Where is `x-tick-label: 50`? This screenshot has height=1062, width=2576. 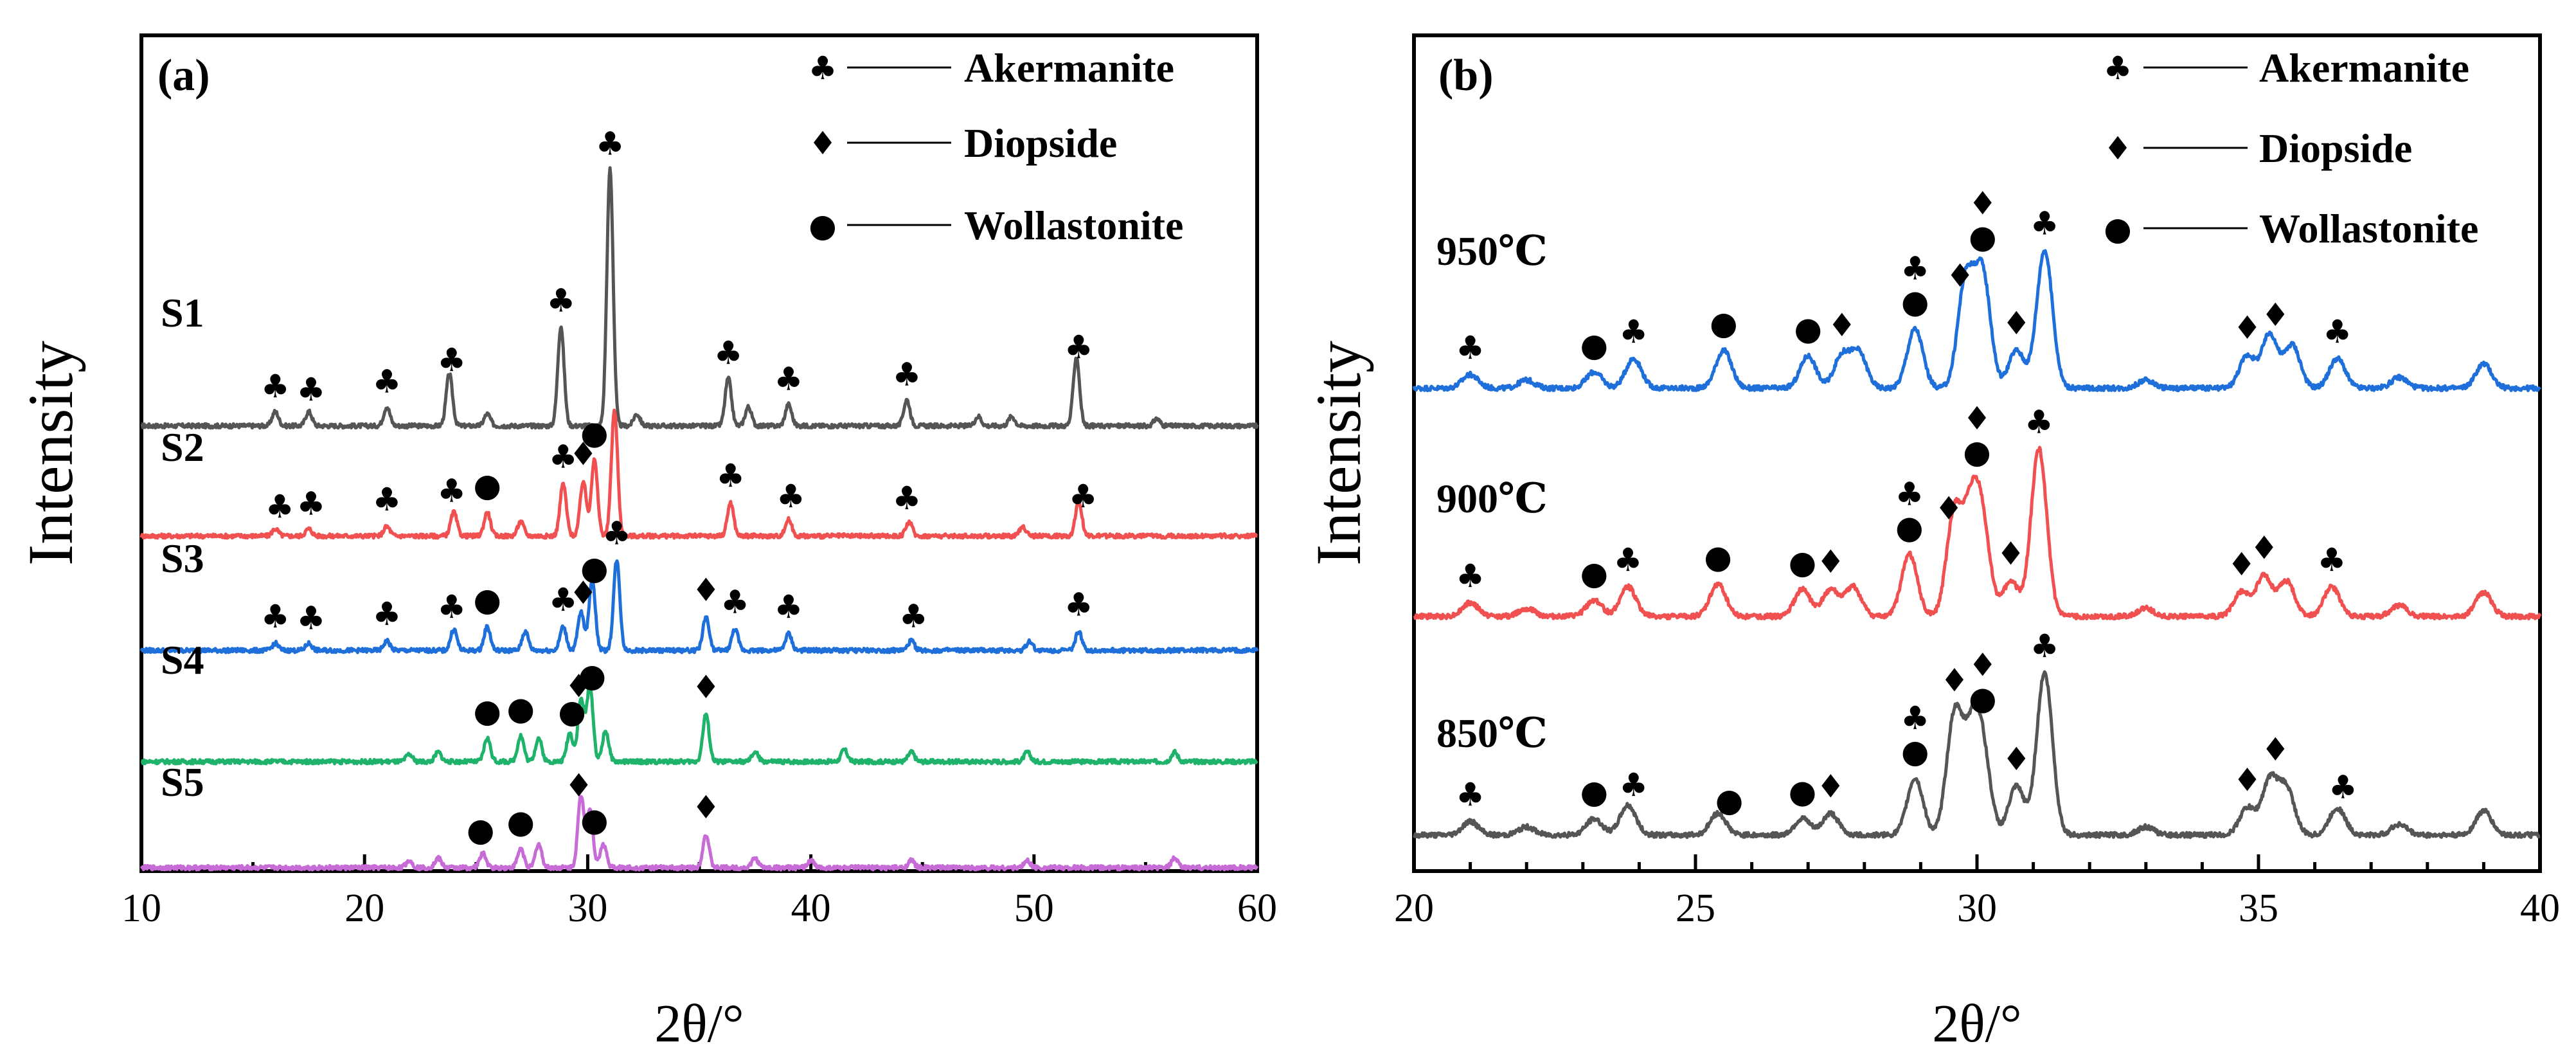
x-tick-label: 50 is located at coordinates (1034, 908).